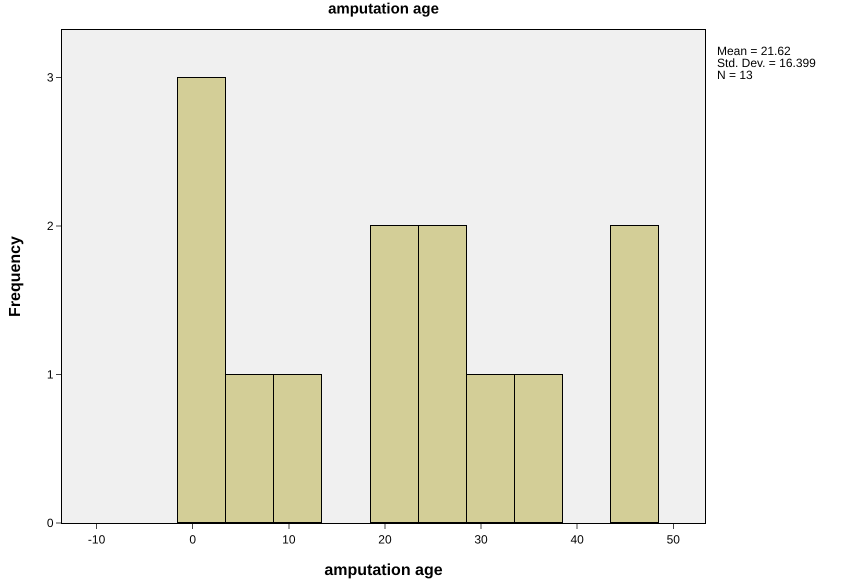 This screenshot has width=853, height=579. What do you see at coordinates (735, 75) in the screenshot?
I see `text: N = 13` at bounding box center [735, 75].